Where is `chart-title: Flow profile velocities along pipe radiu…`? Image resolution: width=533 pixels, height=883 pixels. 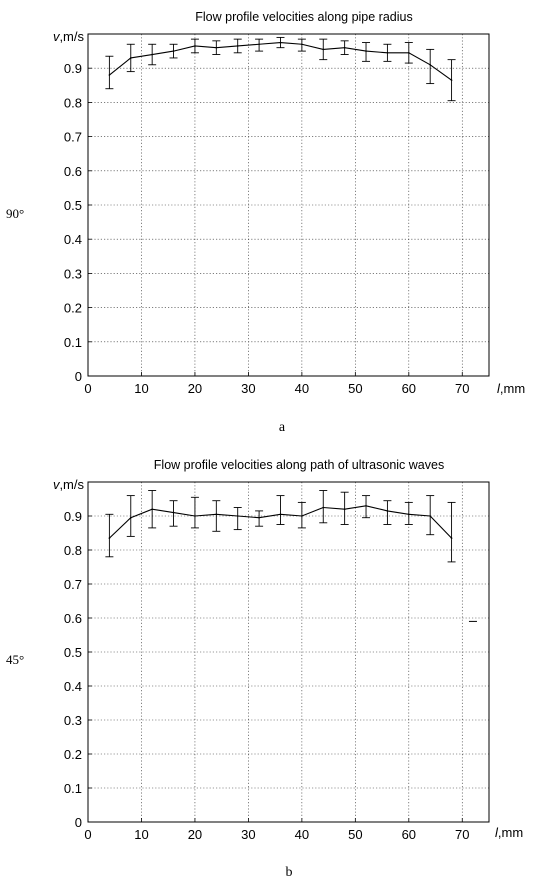 chart-title: Flow profile velocities along pipe radiu… is located at coordinates (303, 17).